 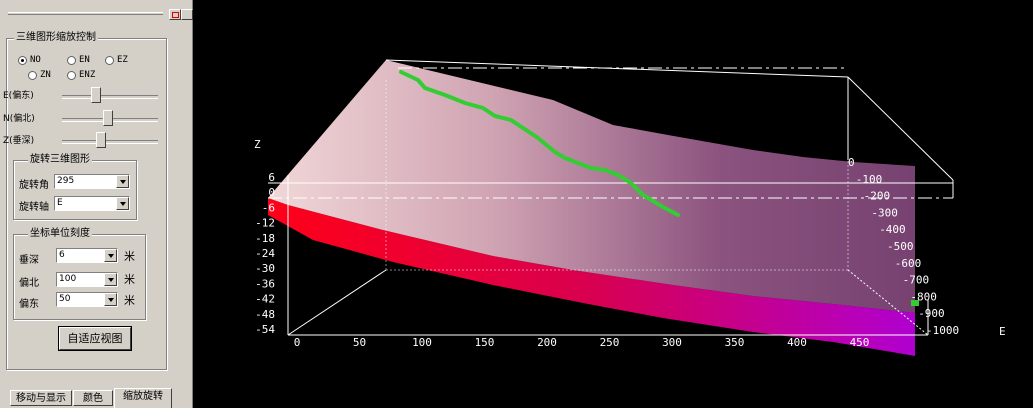 I want to click on n-tick-label: -800, so click(x=923, y=296).